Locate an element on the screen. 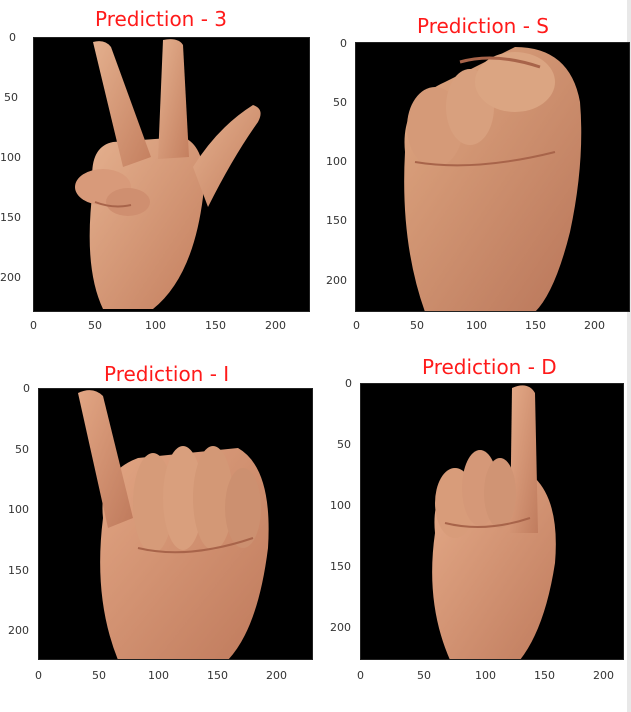 This screenshot has height=712, width=631. hand-pinky-illustration is located at coordinates (173, 525).